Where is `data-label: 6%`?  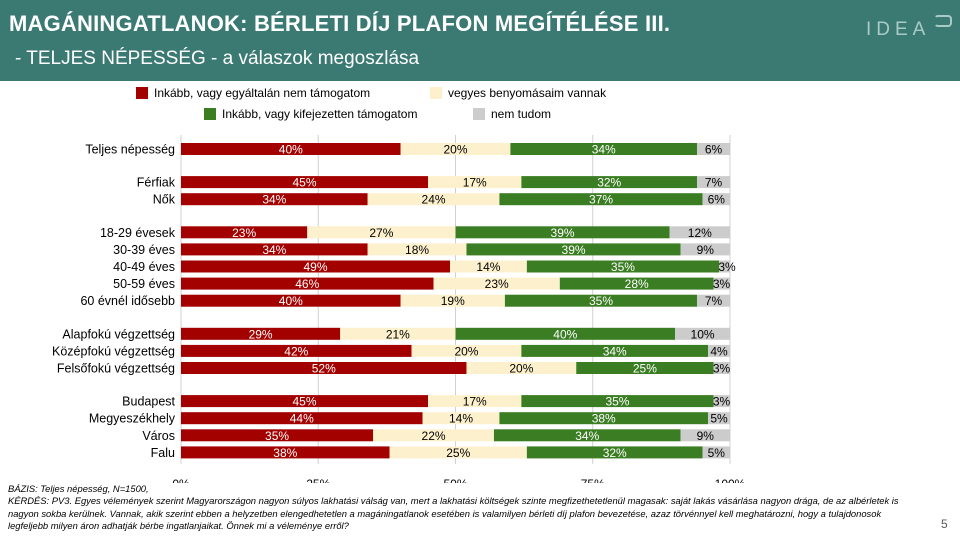 data-label: 6% is located at coordinates (714, 150).